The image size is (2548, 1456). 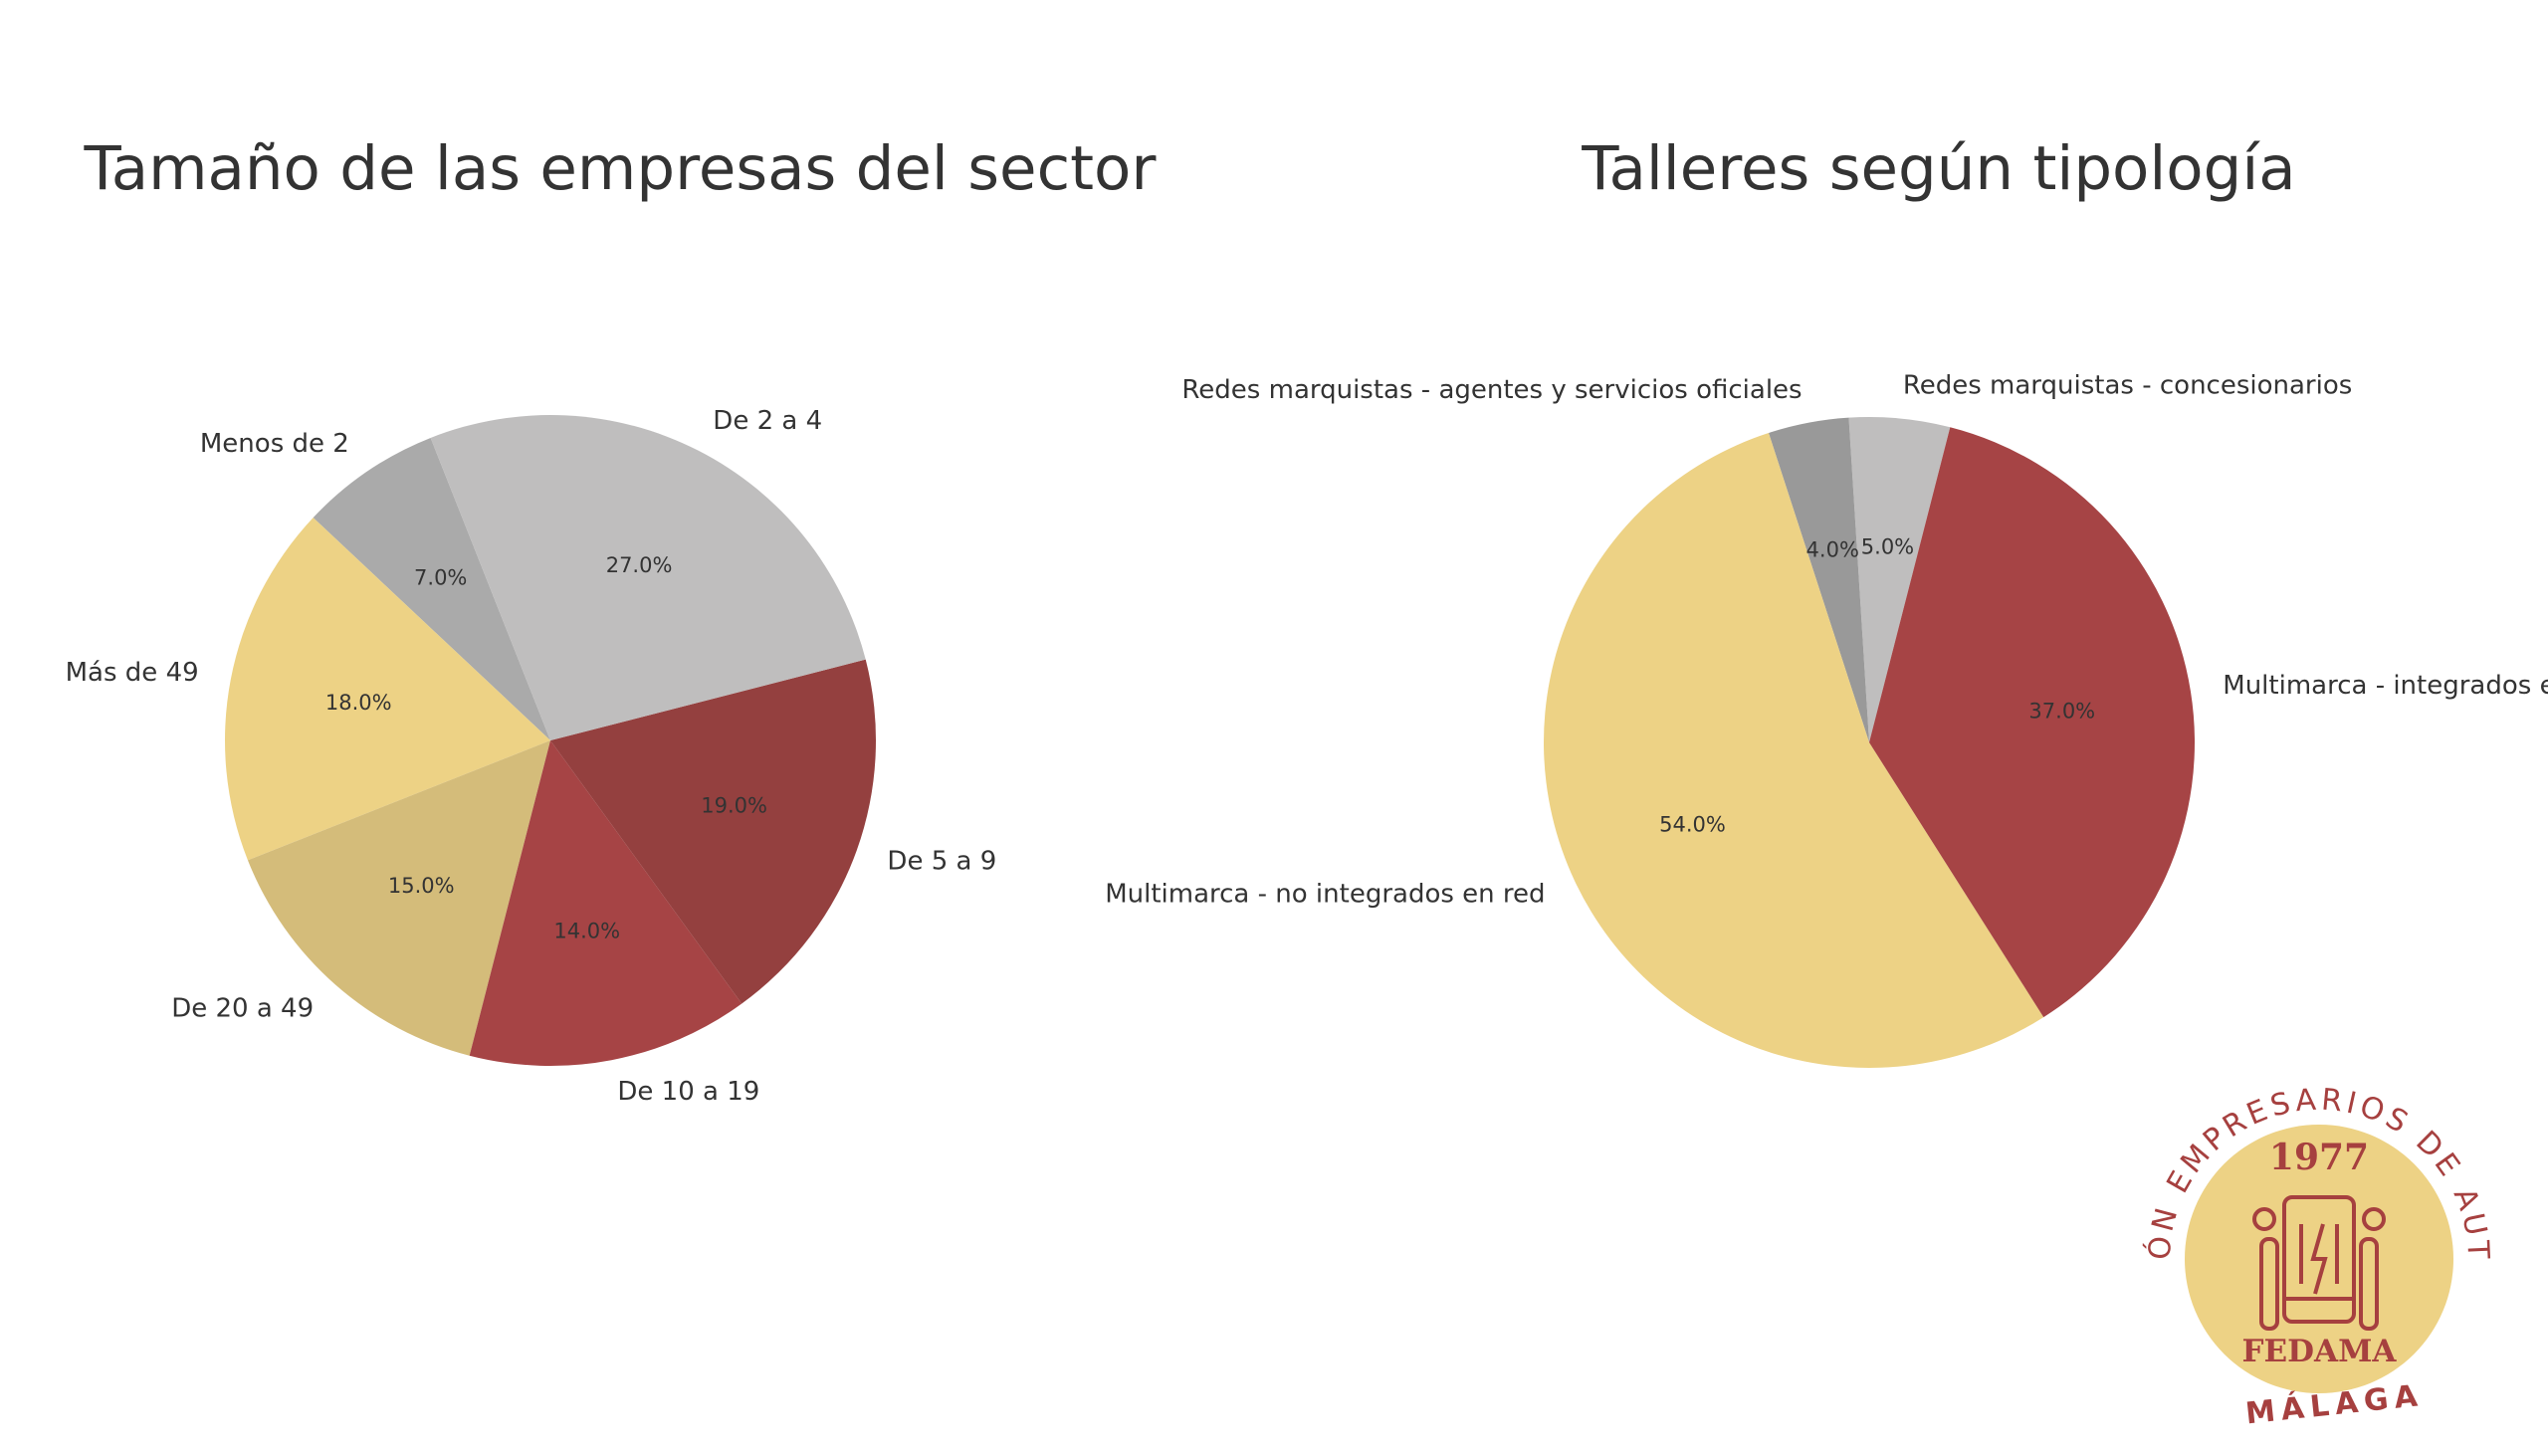 I want to click on slice-label: De 10 a 19, so click(x=688, y=1092).